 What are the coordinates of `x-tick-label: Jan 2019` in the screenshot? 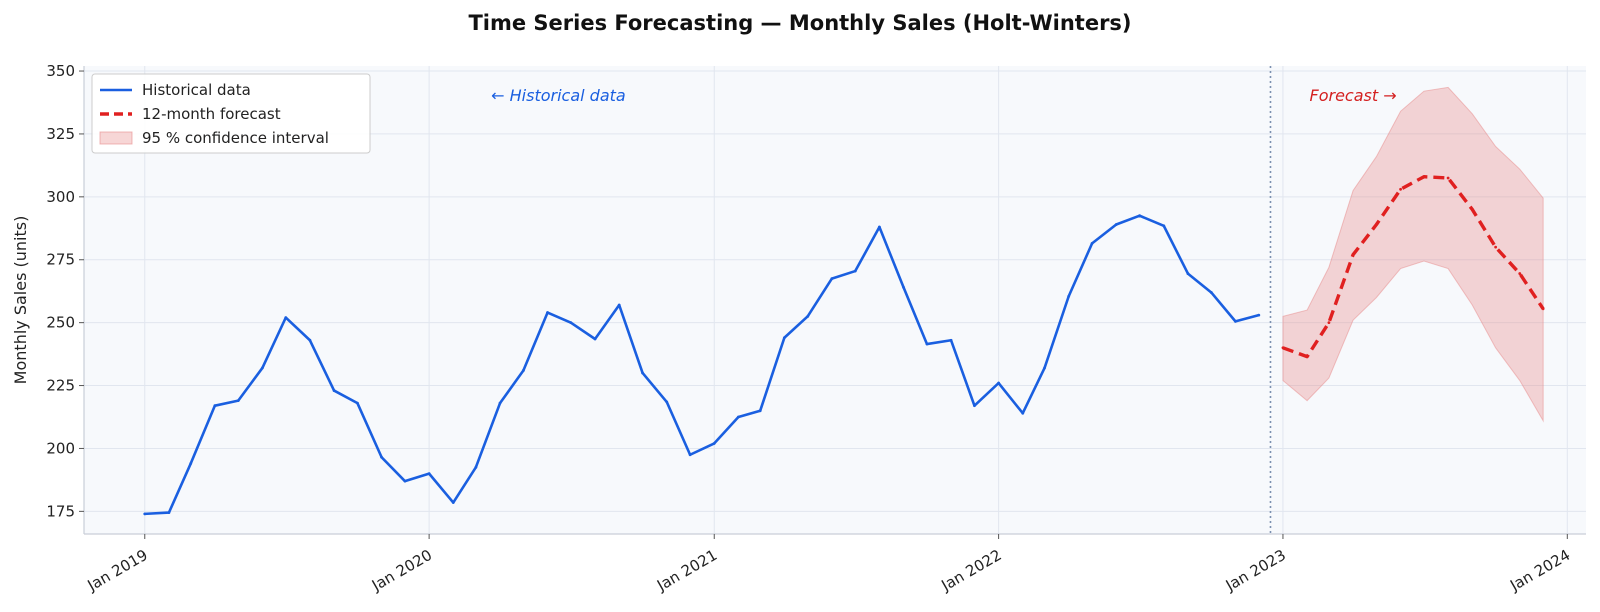 It's located at (117, 570).